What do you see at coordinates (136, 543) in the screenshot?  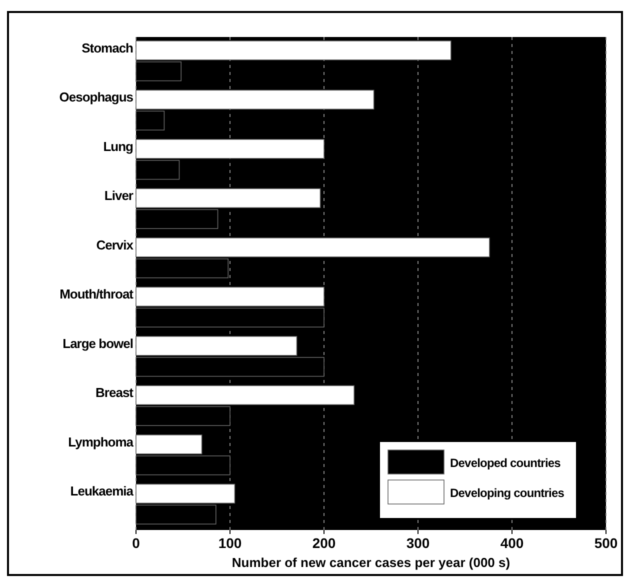 I see `x-tick-label: 0` at bounding box center [136, 543].